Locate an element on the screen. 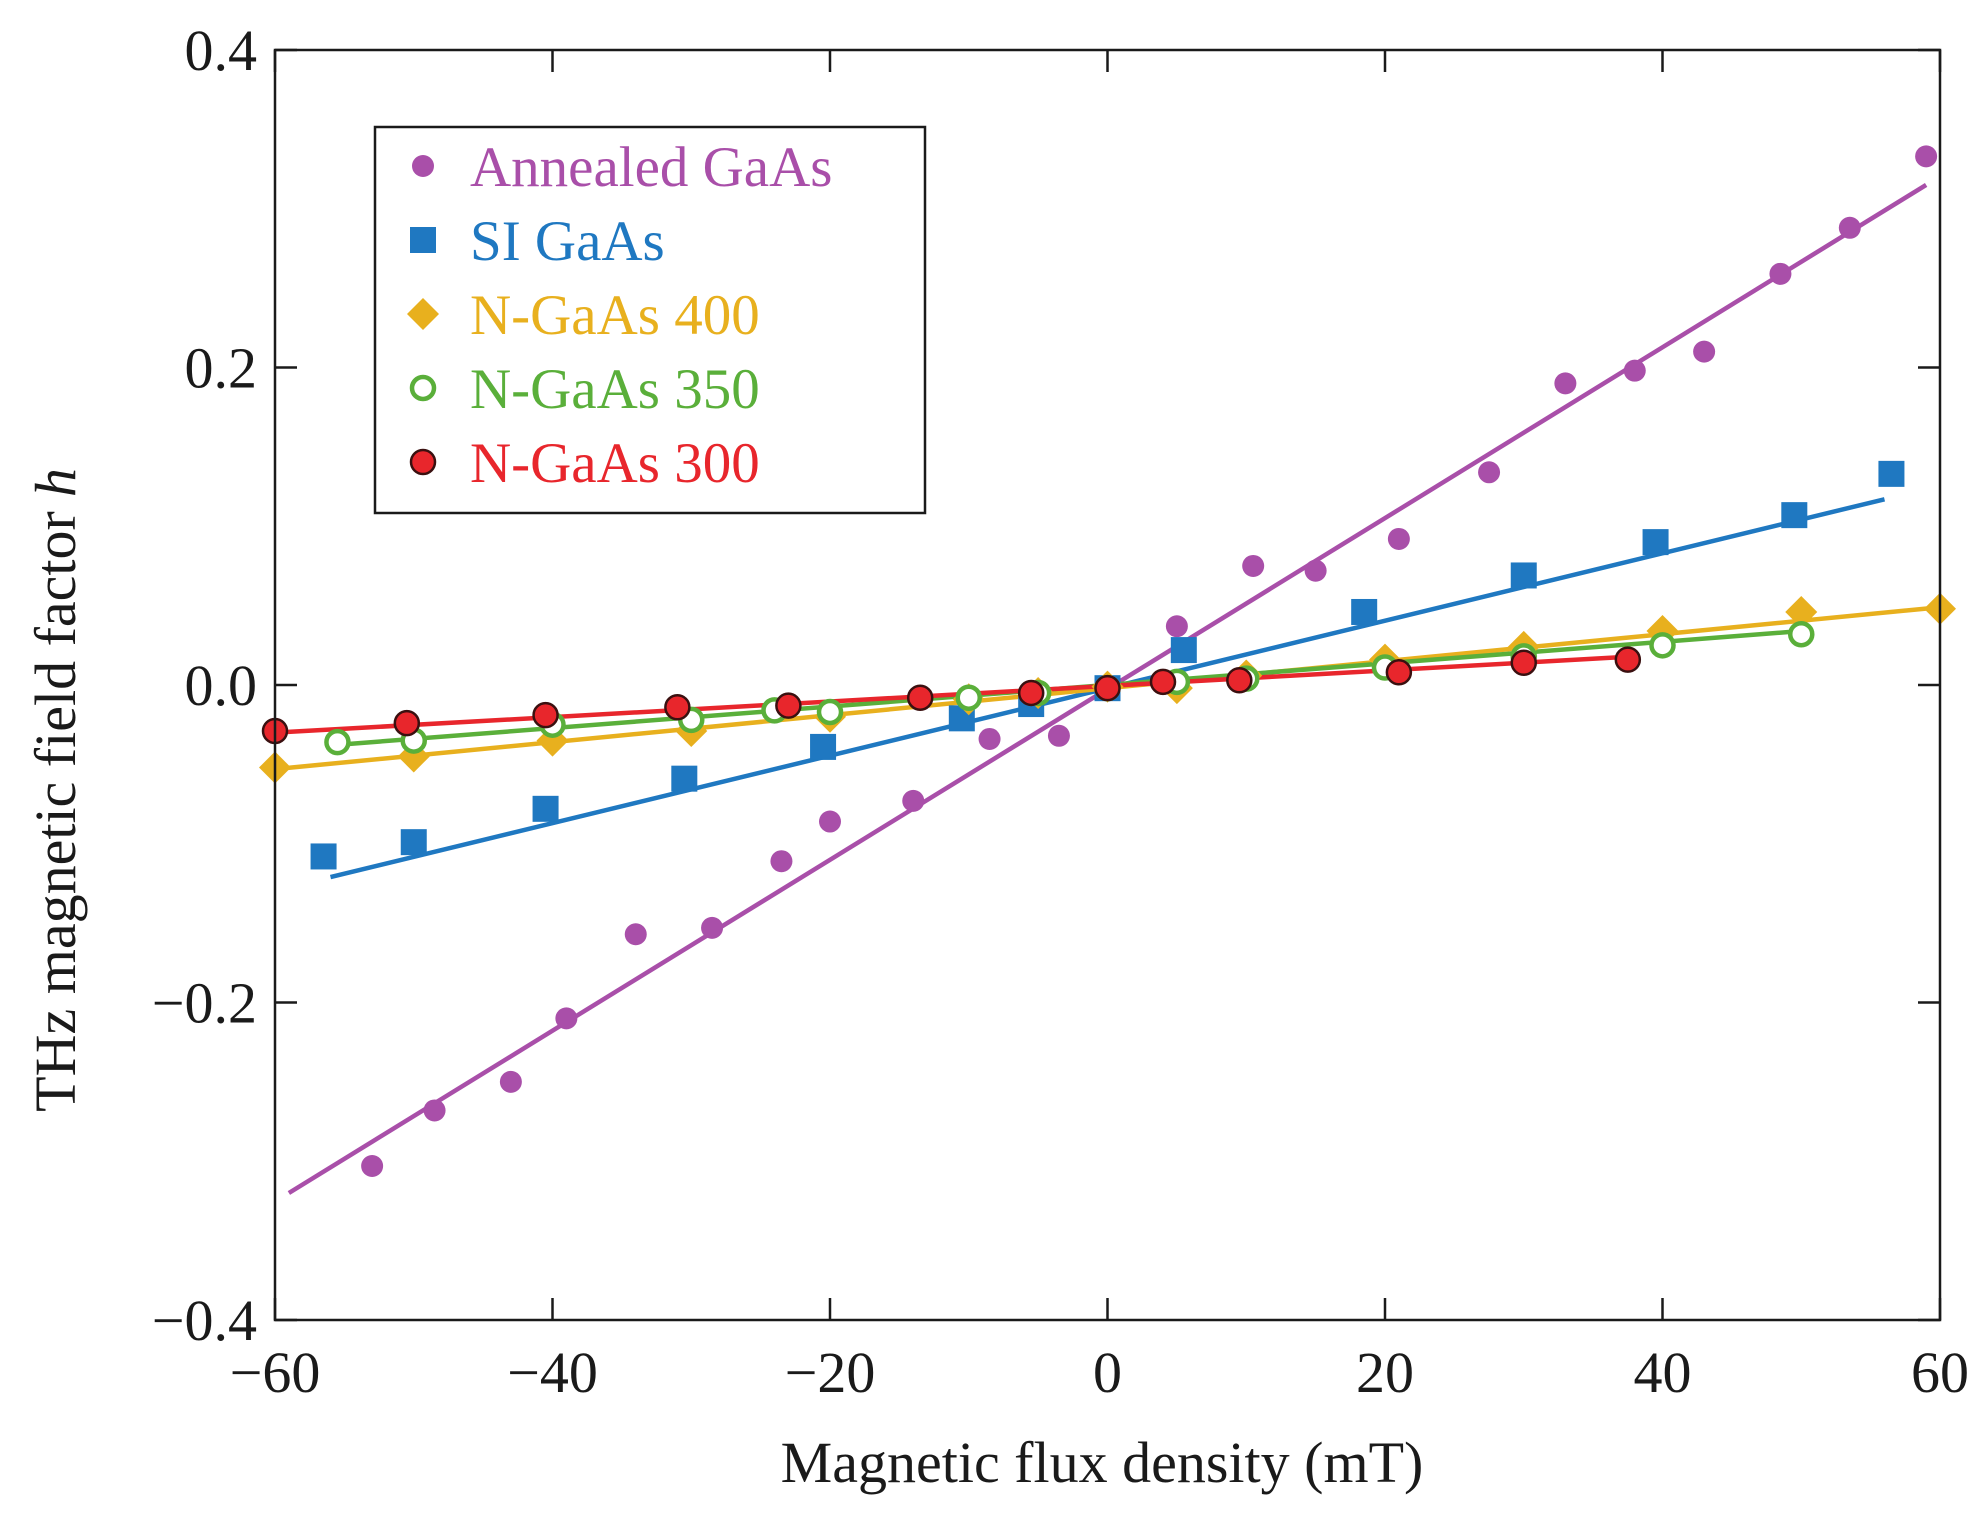 The width and height of the screenshot is (1984, 1522). legend-label-si-gaas: SI GaAs is located at coordinates (567, 241).